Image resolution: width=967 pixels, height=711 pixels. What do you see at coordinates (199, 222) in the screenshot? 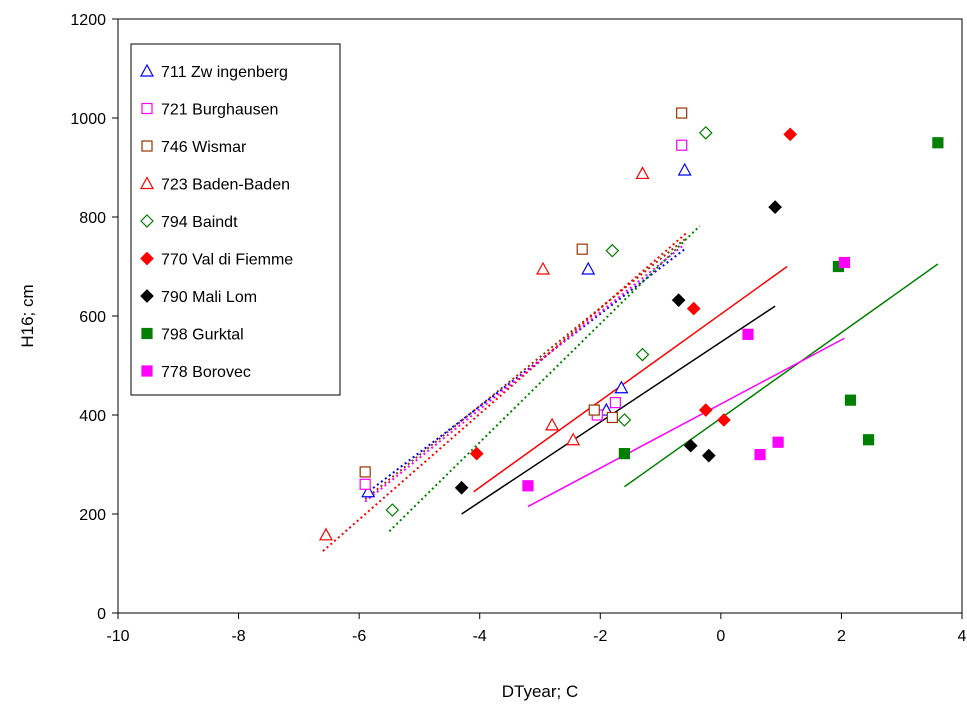
I see `legend-label: 794 Baindt` at bounding box center [199, 222].